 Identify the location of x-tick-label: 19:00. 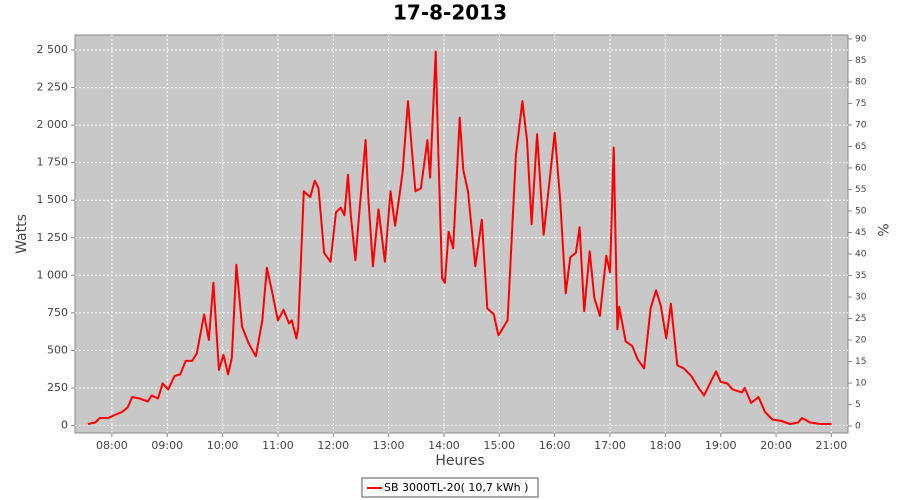
(721, 445).